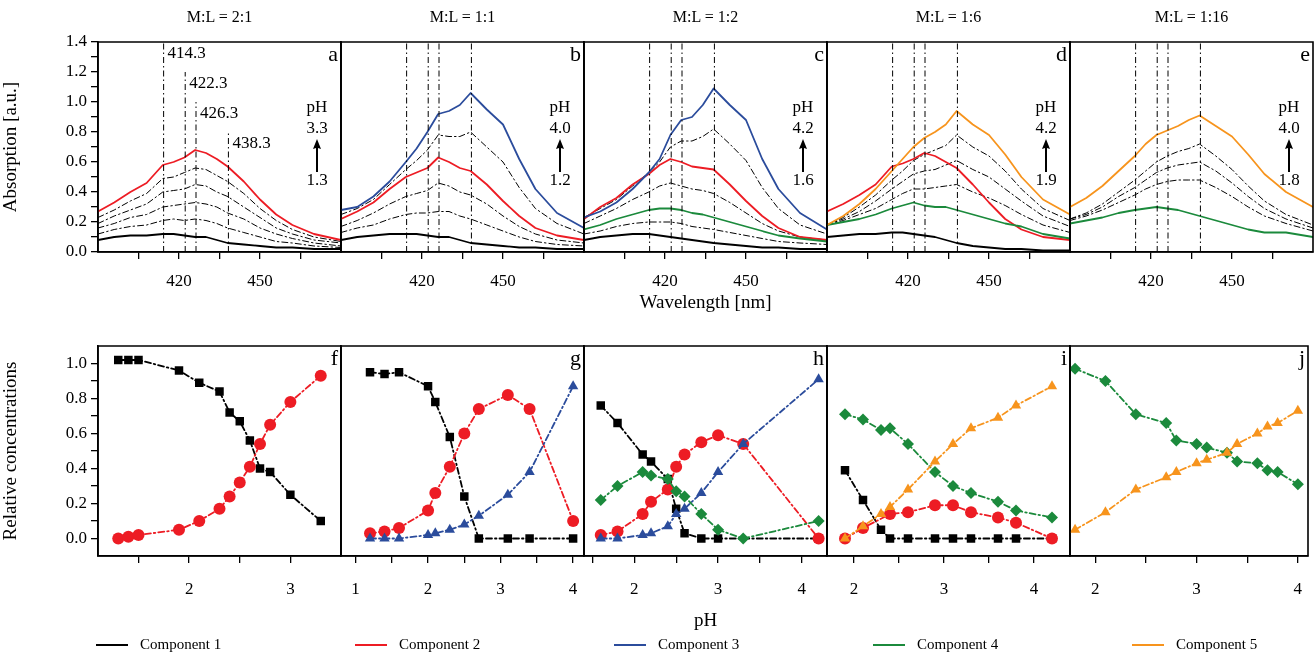 The image size is (1314, 660). What do you see at coordinates (1301, 357) in the screenshot?
I see `annotation: j` at bounding box center [1301, 357].